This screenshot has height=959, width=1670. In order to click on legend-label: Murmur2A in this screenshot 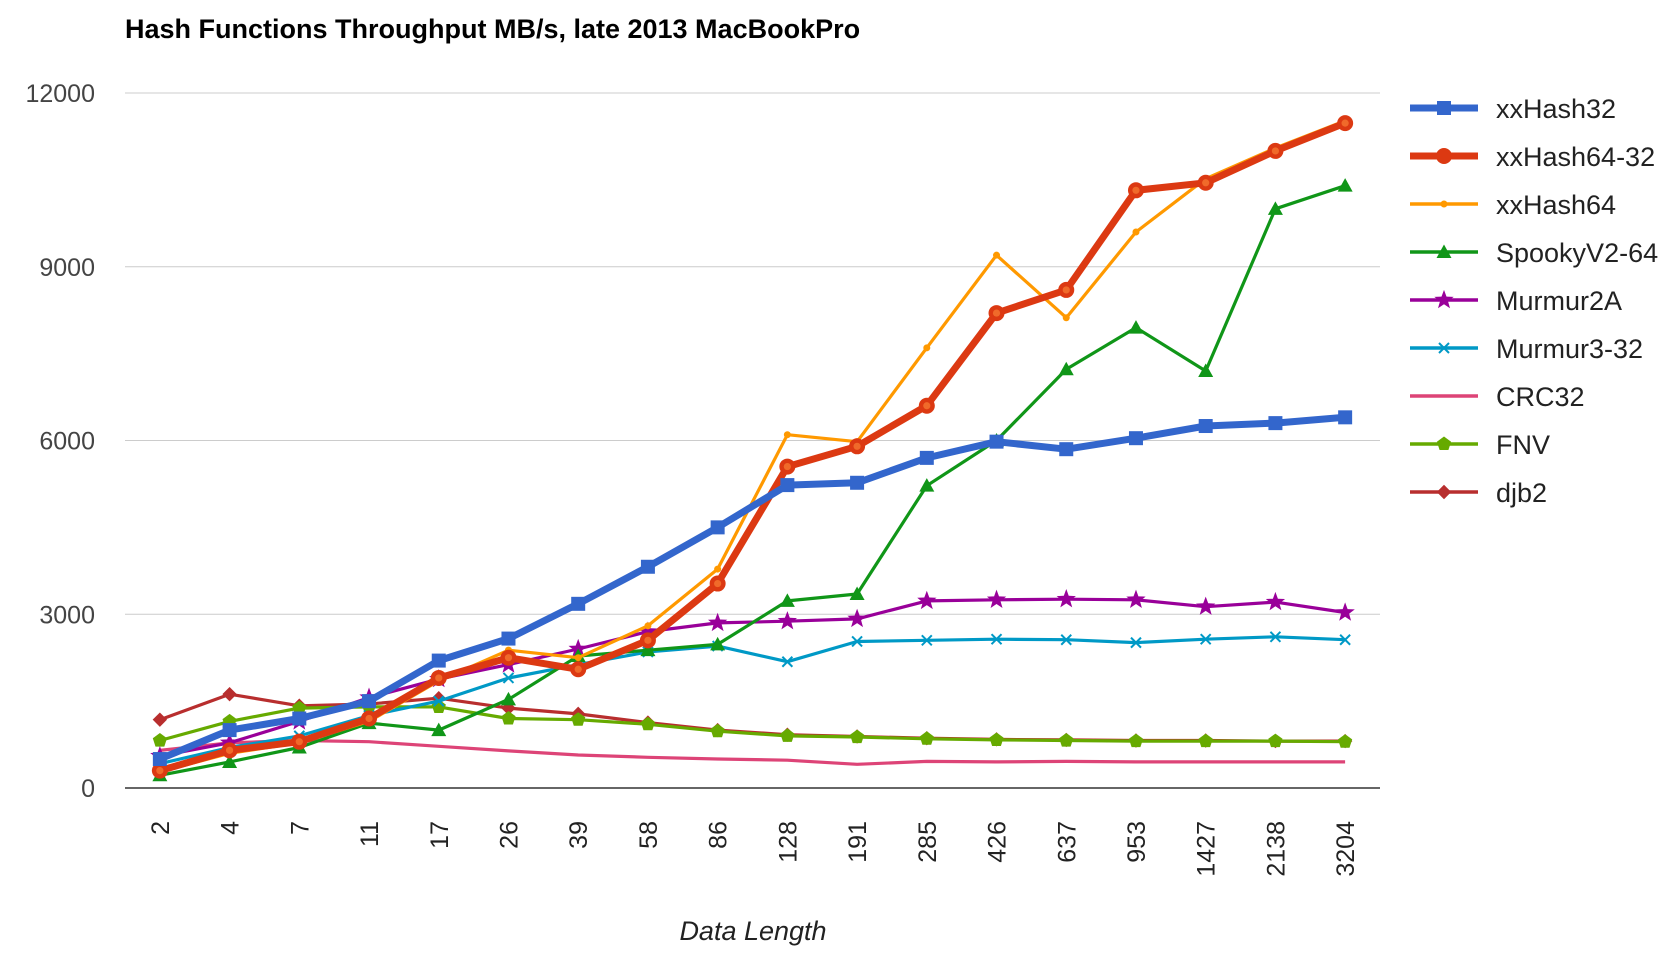, I will do `click(1559, 301)`.